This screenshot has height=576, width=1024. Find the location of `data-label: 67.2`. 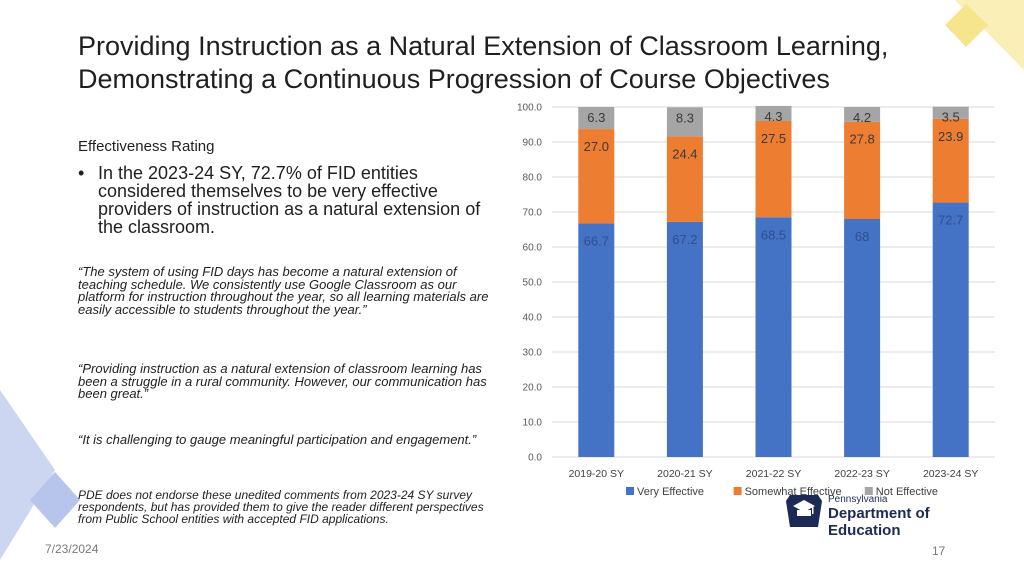

data-label: 67.2 is located at coordinates (684, 239).